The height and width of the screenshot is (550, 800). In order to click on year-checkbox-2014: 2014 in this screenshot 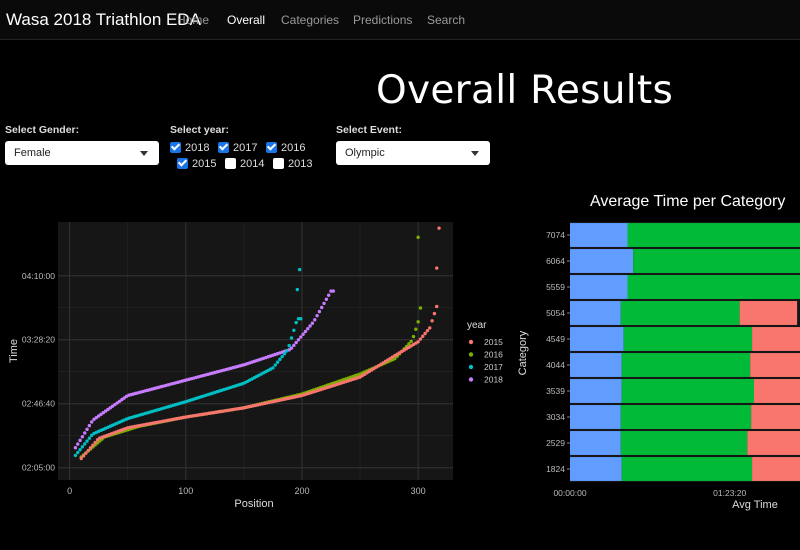, I will do `click(244, 164)`.